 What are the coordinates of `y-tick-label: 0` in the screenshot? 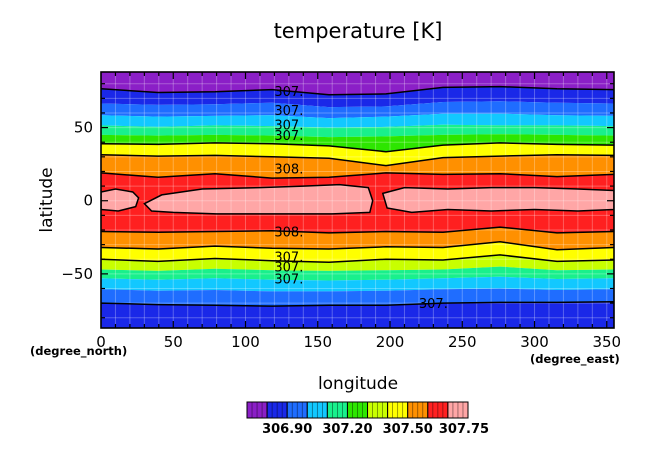 It's located at (88, 201).